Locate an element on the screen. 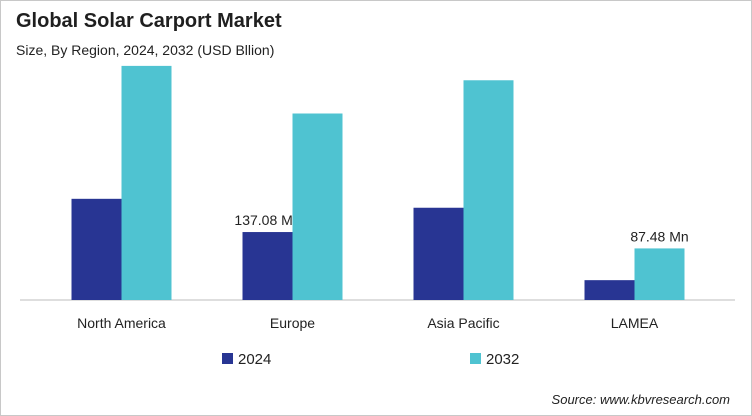  chart-subtitle: Size, By Region, 2024, 2032 (USD Bllion) is located at coordinates (145, 50).